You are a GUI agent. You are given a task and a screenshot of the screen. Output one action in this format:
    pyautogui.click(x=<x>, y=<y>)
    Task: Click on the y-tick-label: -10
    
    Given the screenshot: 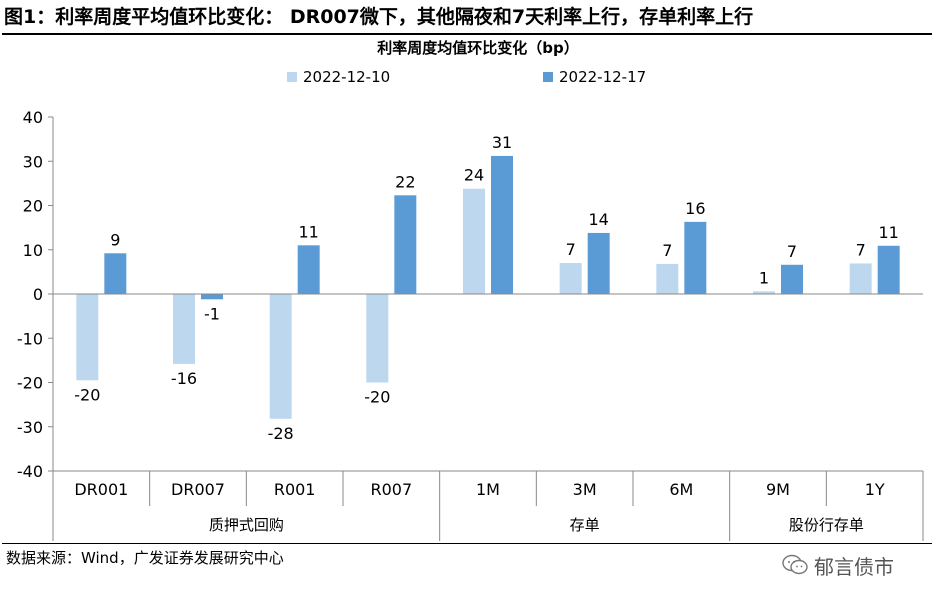 What is the action you would take?
    pyautogui.click(x=30, y=338)
    